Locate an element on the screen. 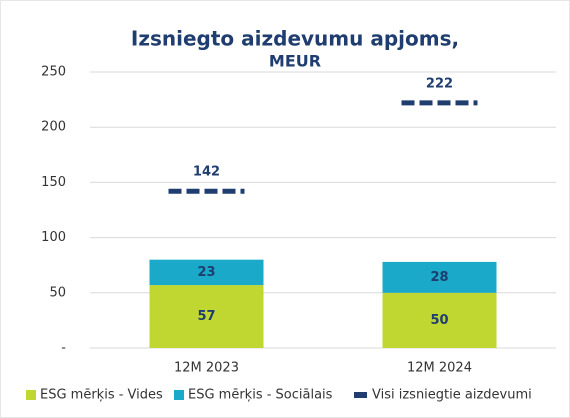 This screenshot has width=570, height=418. legend-label: Visi izsniegtie aizdevumi is located at coordinates (452, 395).